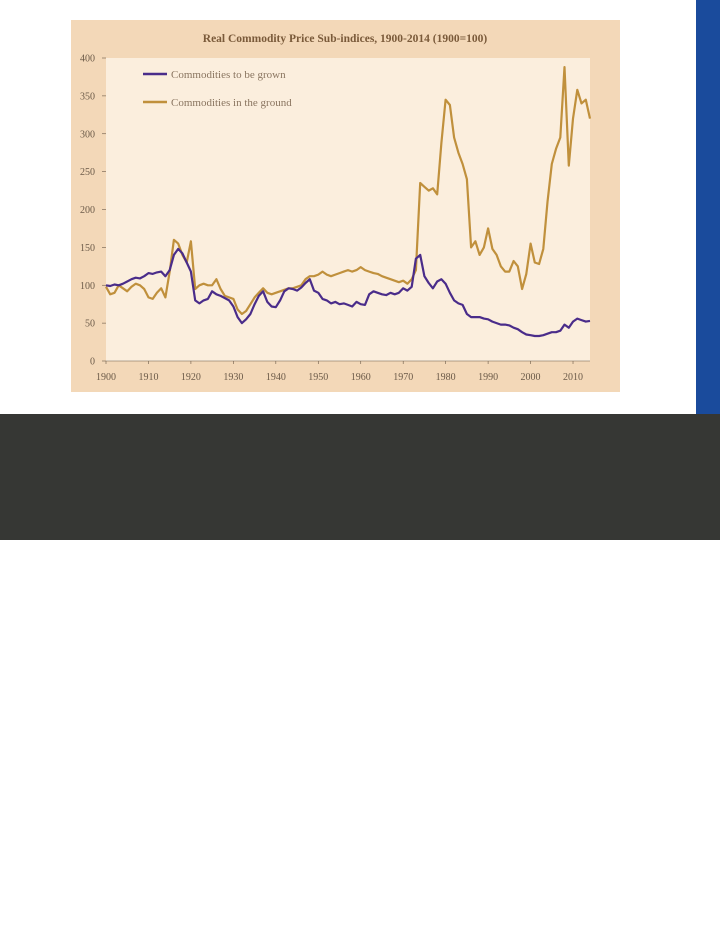  What do you see at coordinates (403, 377) in the screenshot?
I see `x-tick-label: 1970` at bounding box center [403, 377].